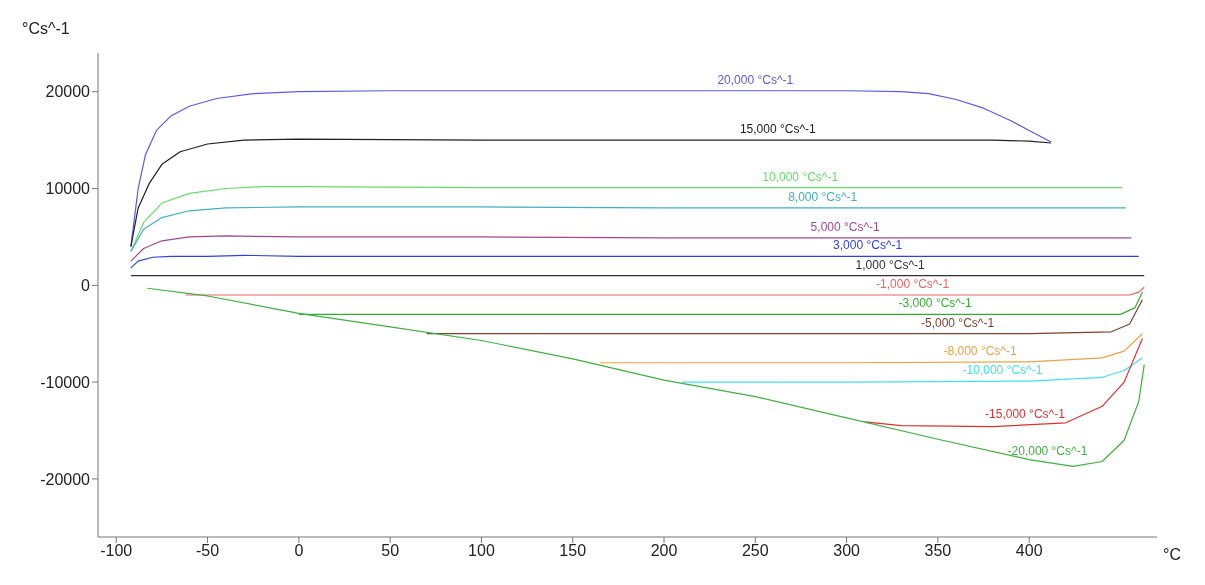 The image size is (1205, 585). I want to click on x-tick-label: -50, so click(207, 551).